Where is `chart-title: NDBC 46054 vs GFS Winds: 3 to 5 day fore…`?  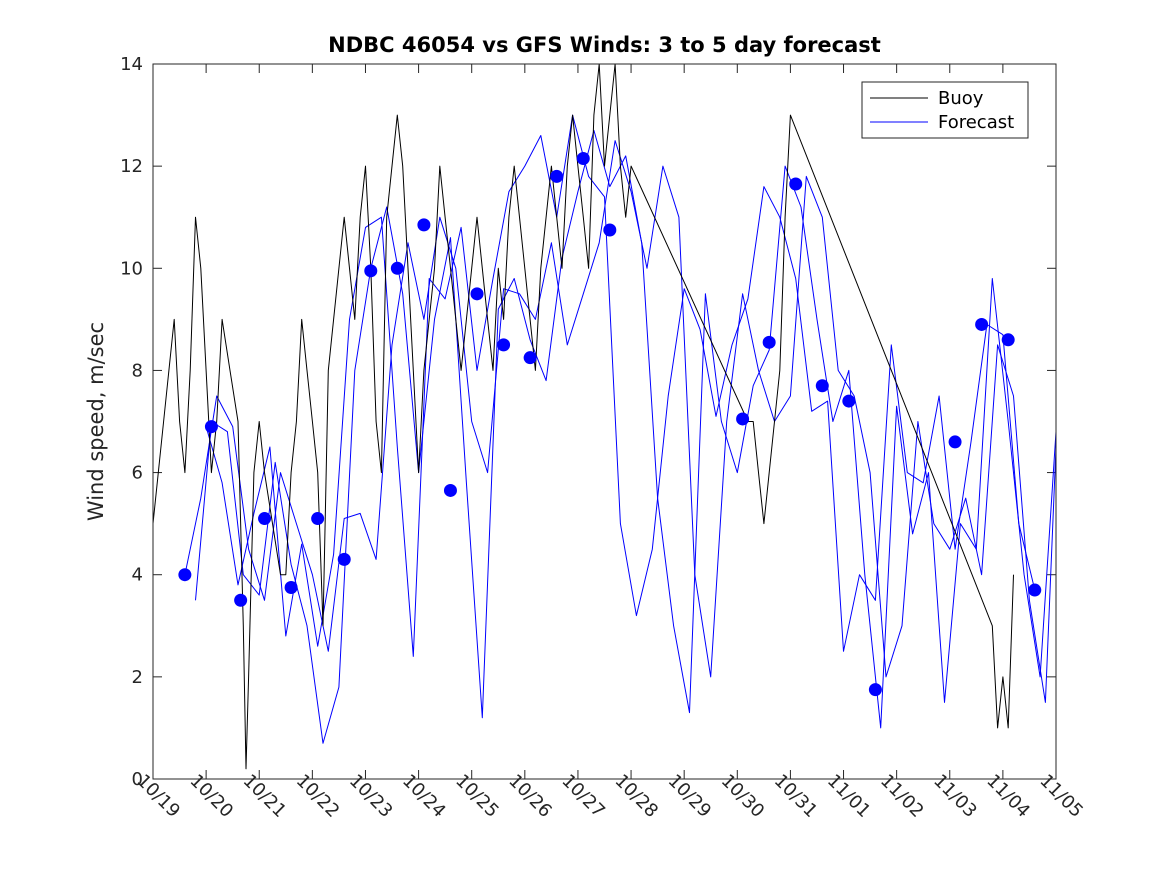
chart-title: NDBC 46054 vs GFS Winds: 3 to 5 day fore… is located at coordinates (604, 45).